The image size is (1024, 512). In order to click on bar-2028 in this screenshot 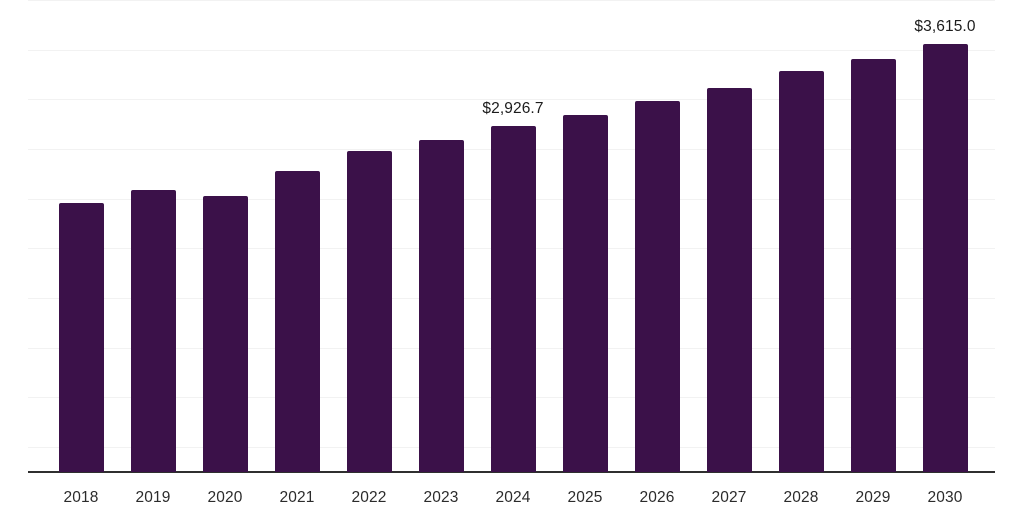, I will do `click(801, 271)`.